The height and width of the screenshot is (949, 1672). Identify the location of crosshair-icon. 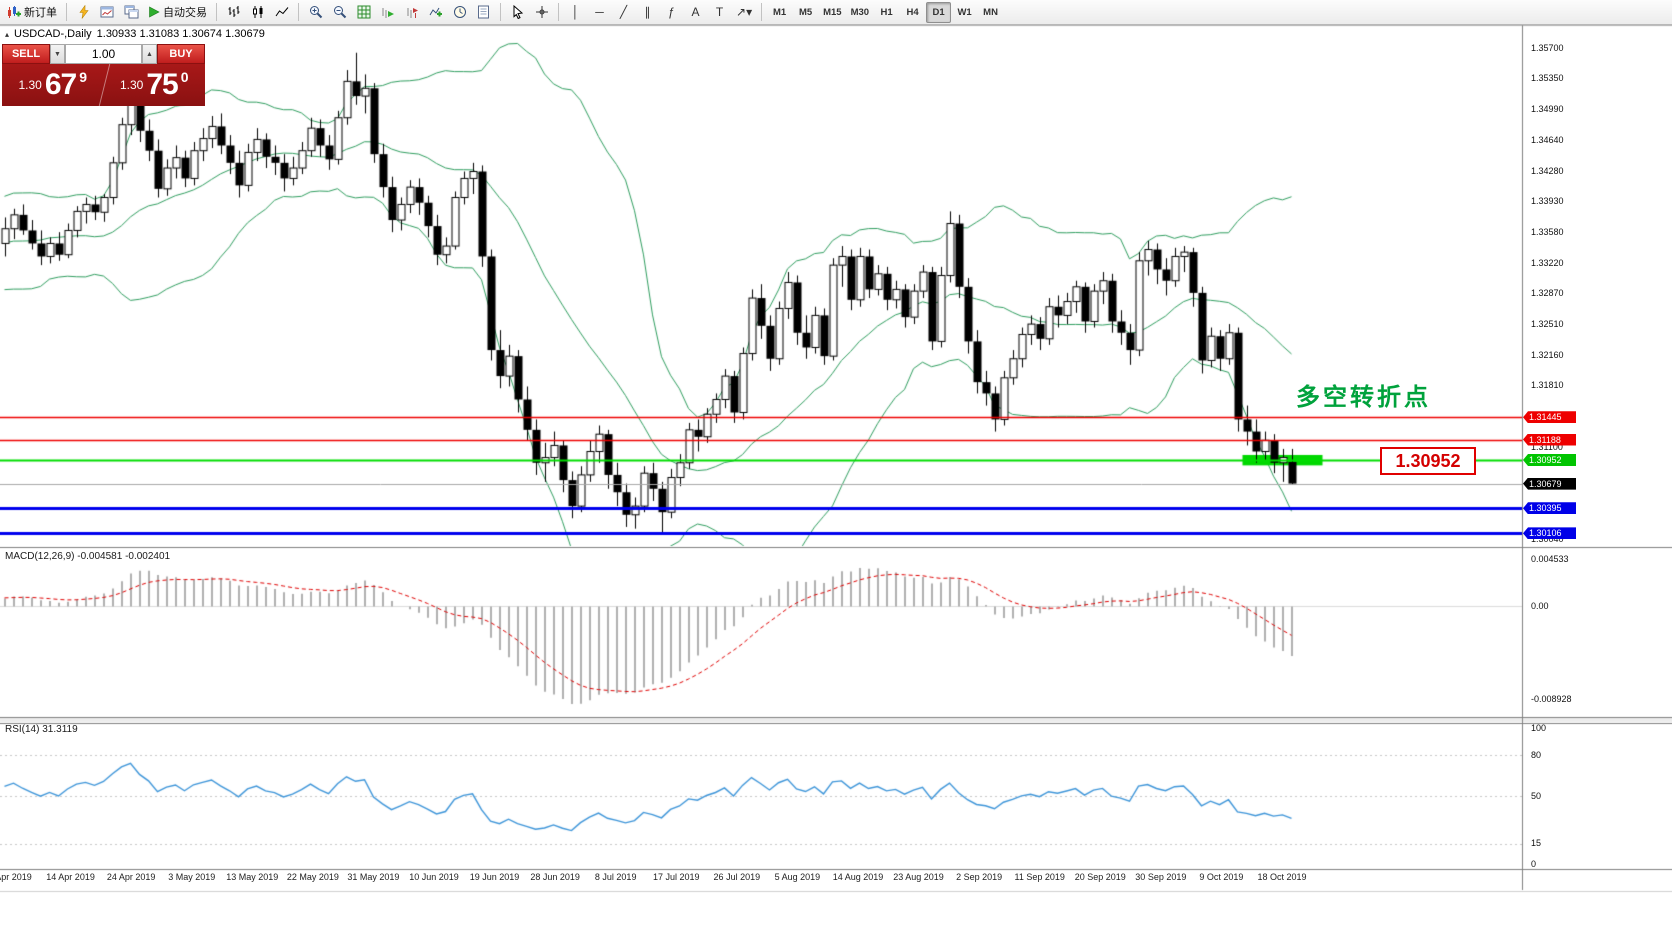
(541, 12).